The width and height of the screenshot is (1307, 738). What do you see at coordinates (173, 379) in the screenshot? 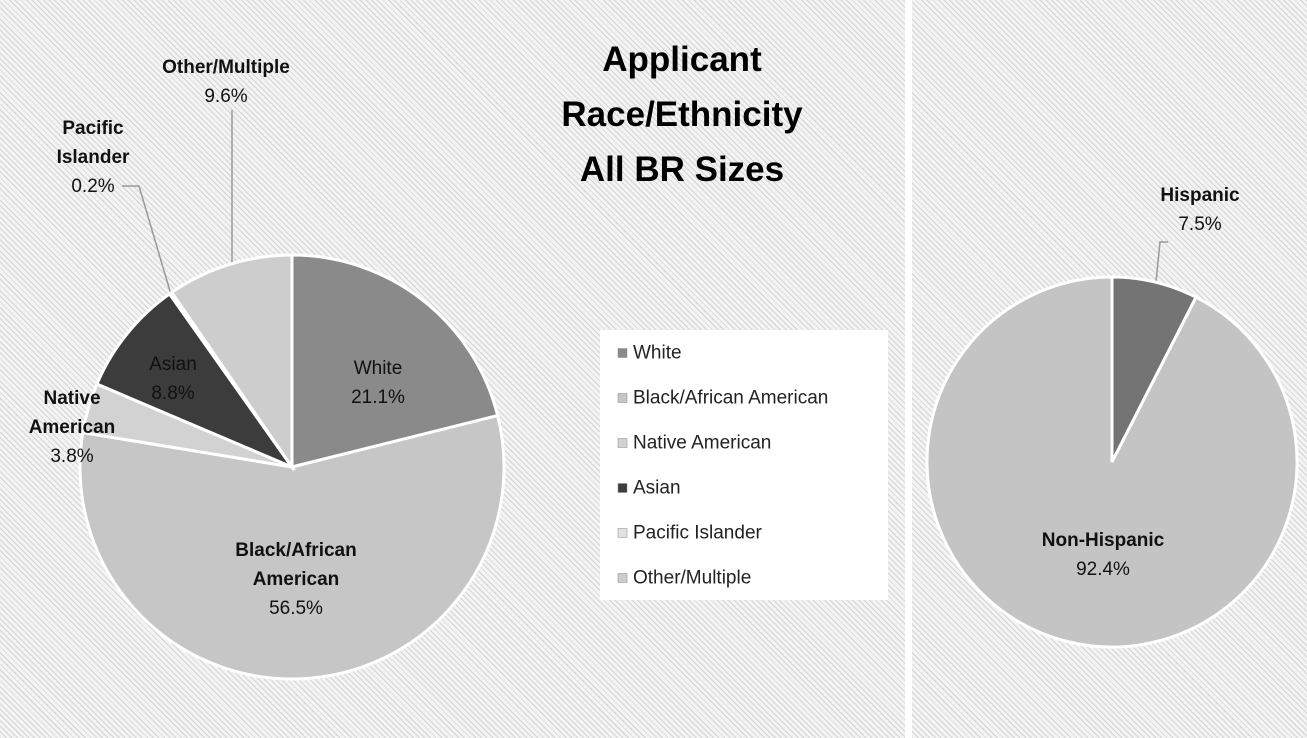
I see `data-label: Asian 8.8%` at bounding box center [173, 379].